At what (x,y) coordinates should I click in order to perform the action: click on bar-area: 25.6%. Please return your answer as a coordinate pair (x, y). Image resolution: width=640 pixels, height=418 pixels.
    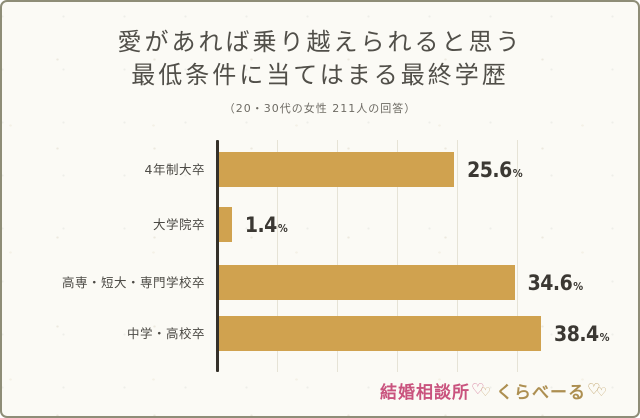
    Looking at the image, I should click on (408, 169).